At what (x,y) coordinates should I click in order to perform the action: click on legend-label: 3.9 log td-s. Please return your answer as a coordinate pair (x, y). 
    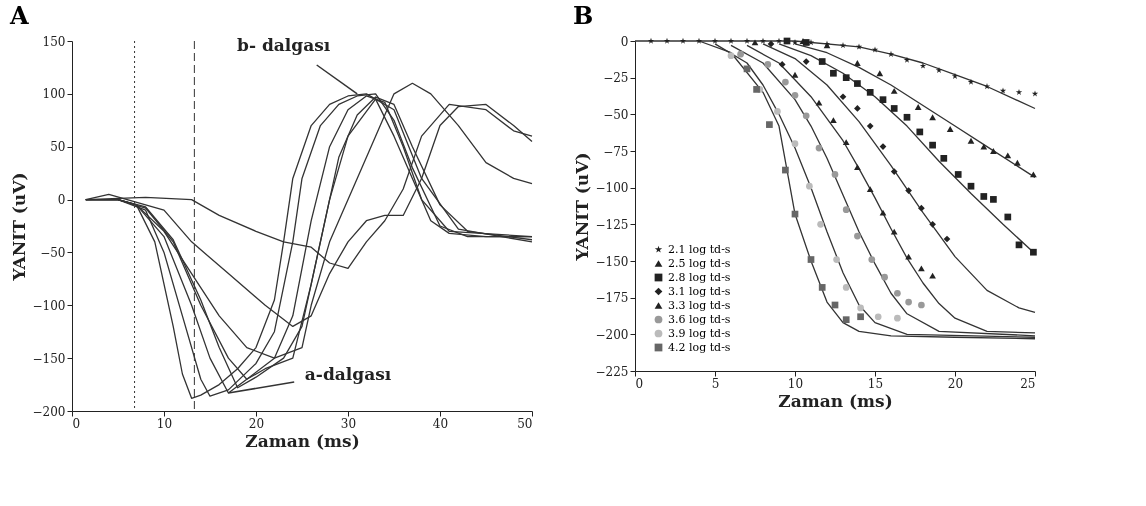
    Looking at the image, I should click on (699, 333).